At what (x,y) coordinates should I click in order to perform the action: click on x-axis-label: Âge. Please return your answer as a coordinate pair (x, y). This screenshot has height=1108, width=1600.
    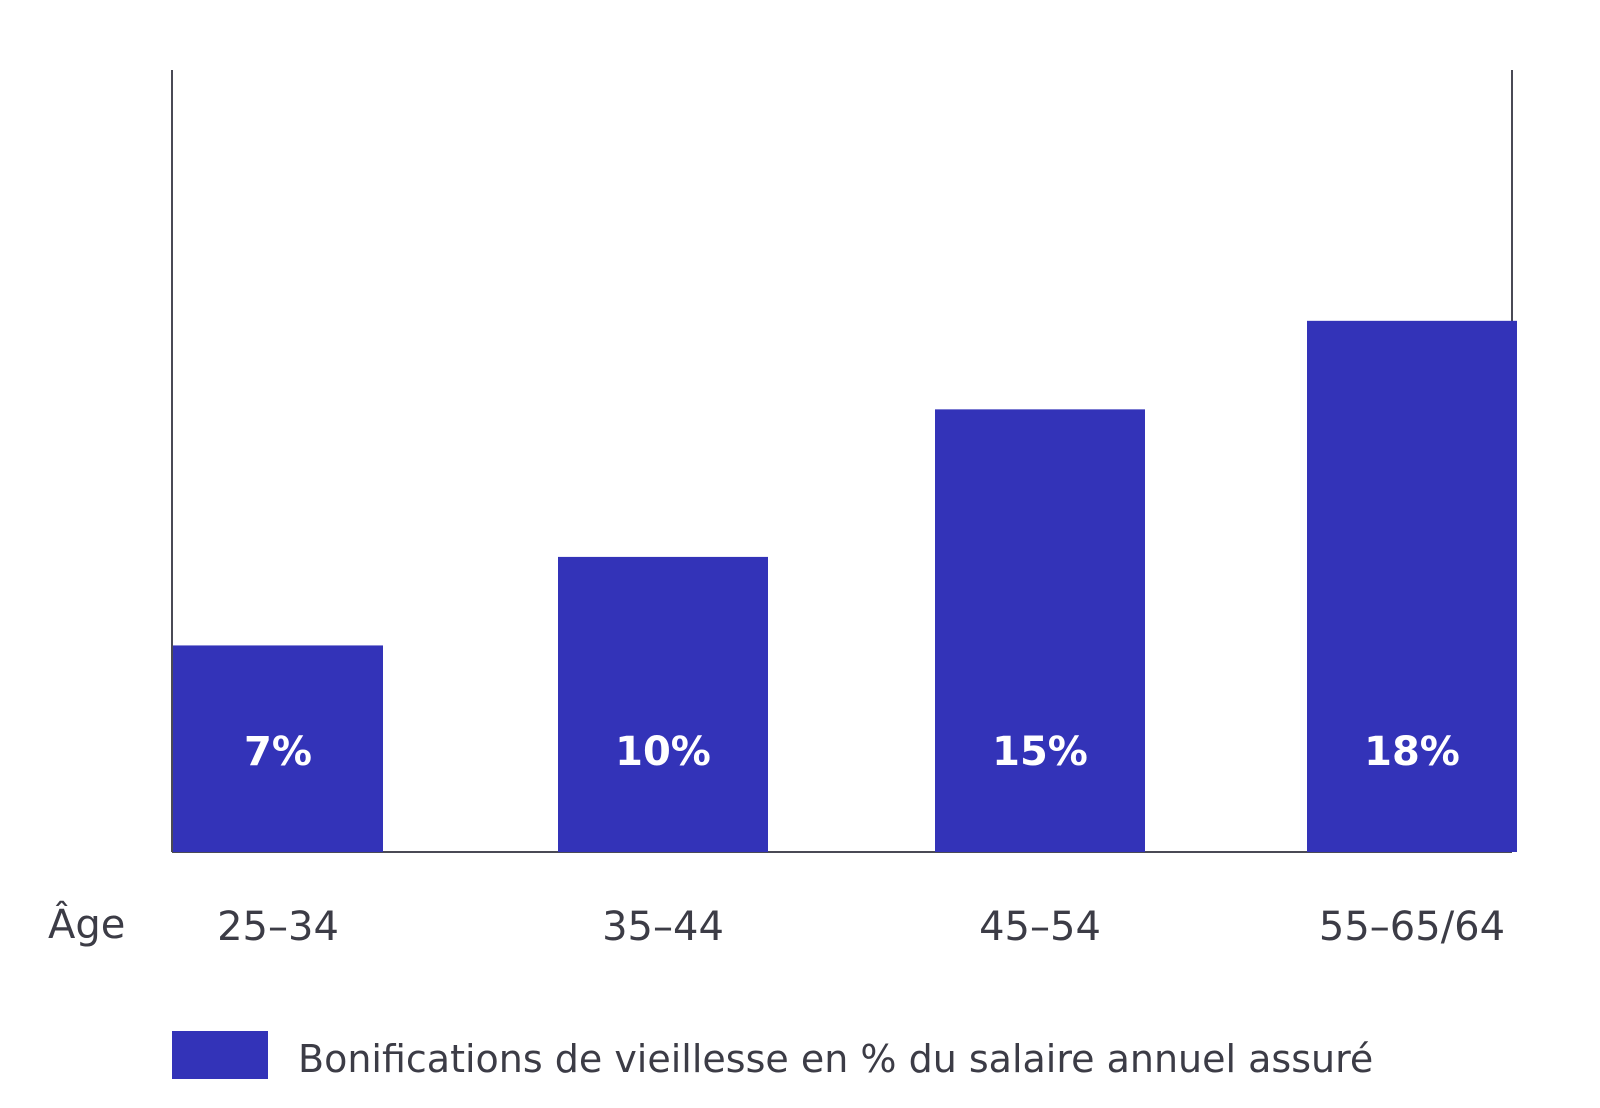
    Looking at the image, I should click on (86, 924).